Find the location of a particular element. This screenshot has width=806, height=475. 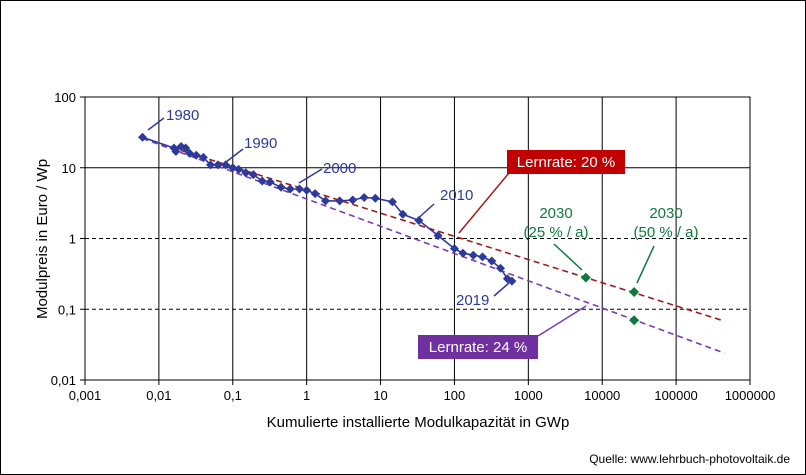

x-tick-label: 0,001 is located at coordinates (85, 395).